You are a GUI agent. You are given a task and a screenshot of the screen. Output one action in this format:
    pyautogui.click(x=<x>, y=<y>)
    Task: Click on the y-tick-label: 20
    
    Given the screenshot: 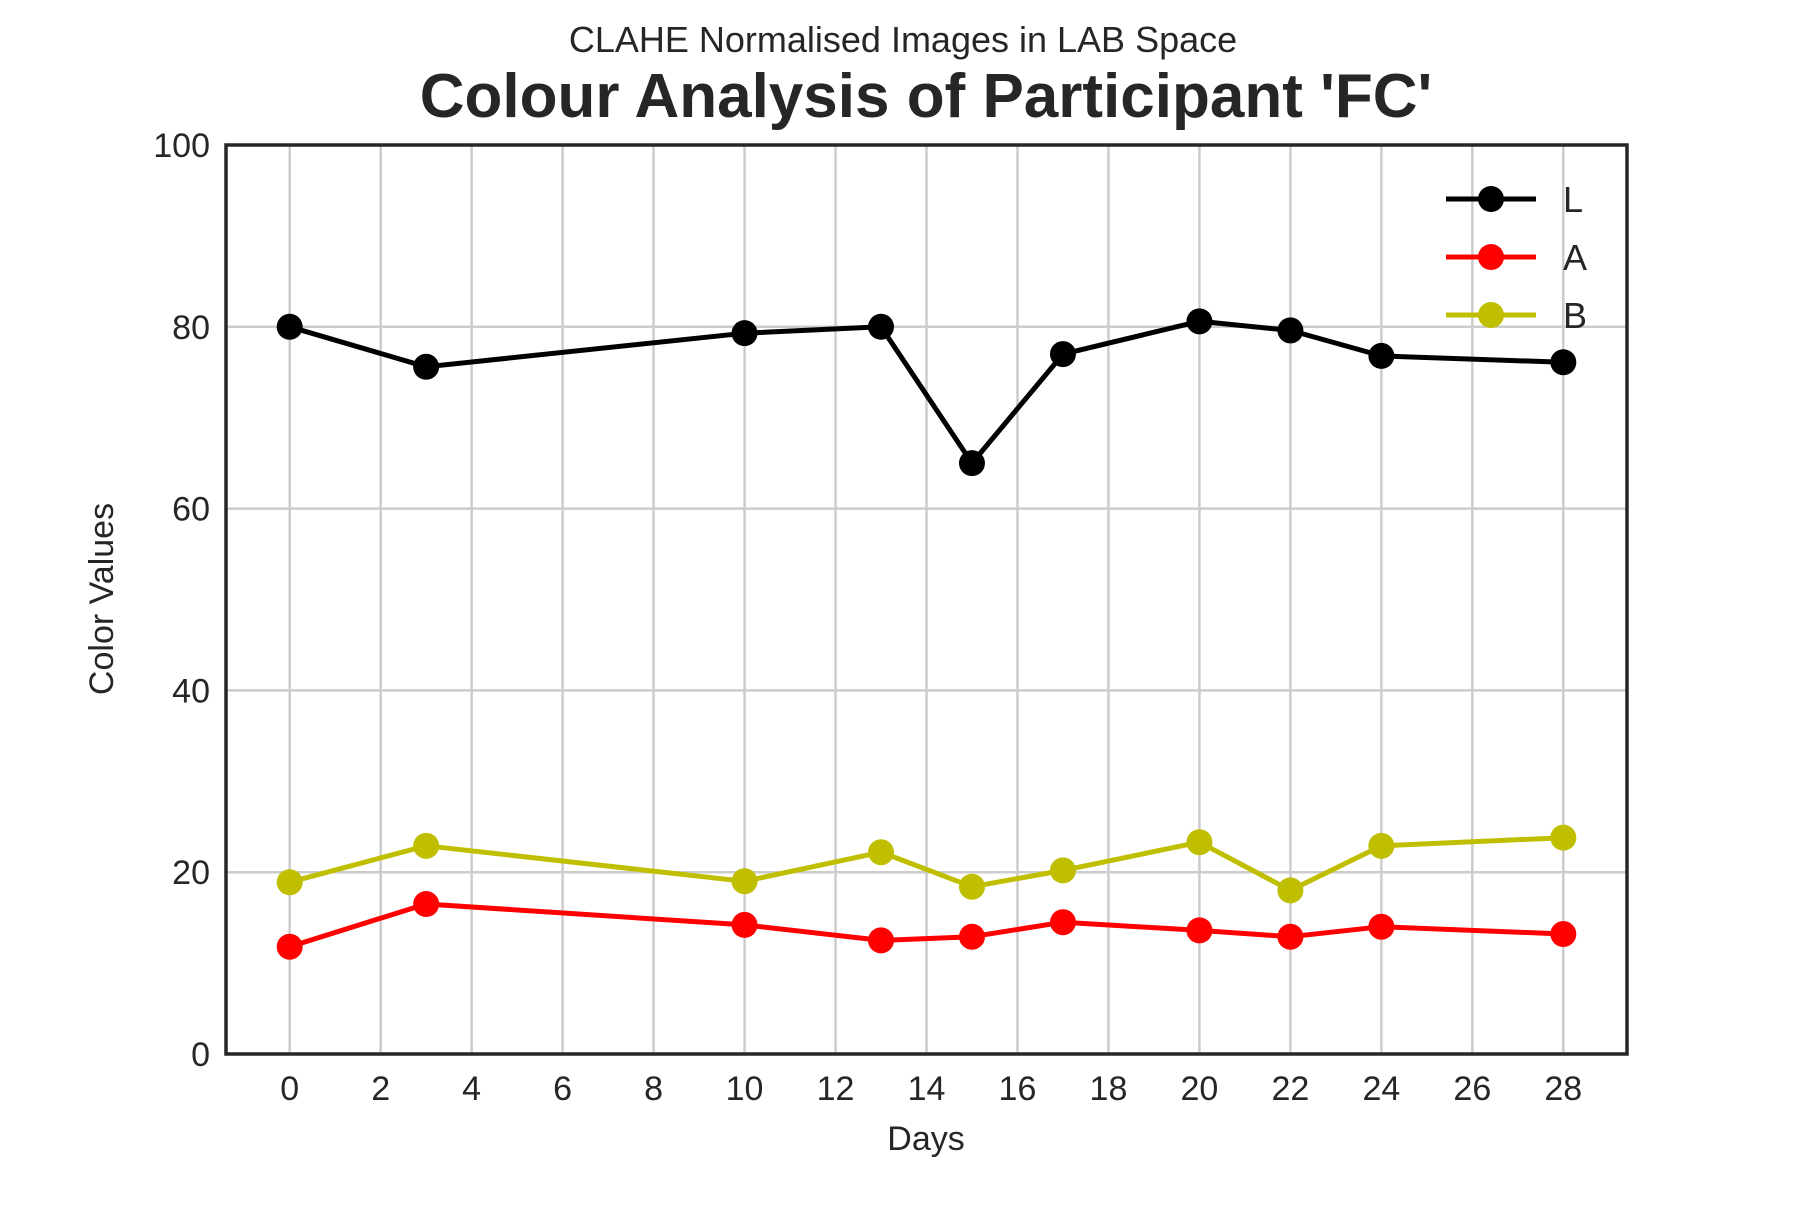 What is the action you would take?
    pyautogui.click(x=191, y=873)
    